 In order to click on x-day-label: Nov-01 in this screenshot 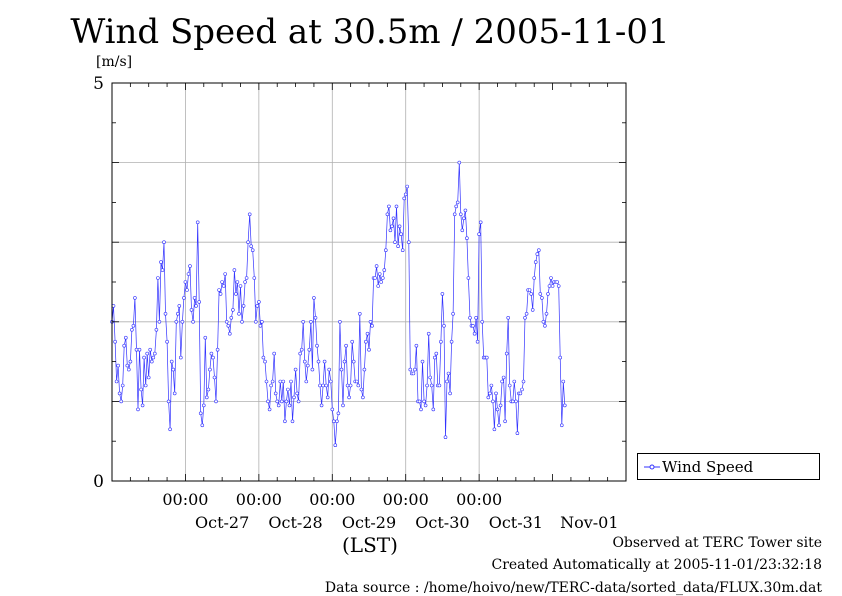, I will do `click(589, 522)`.